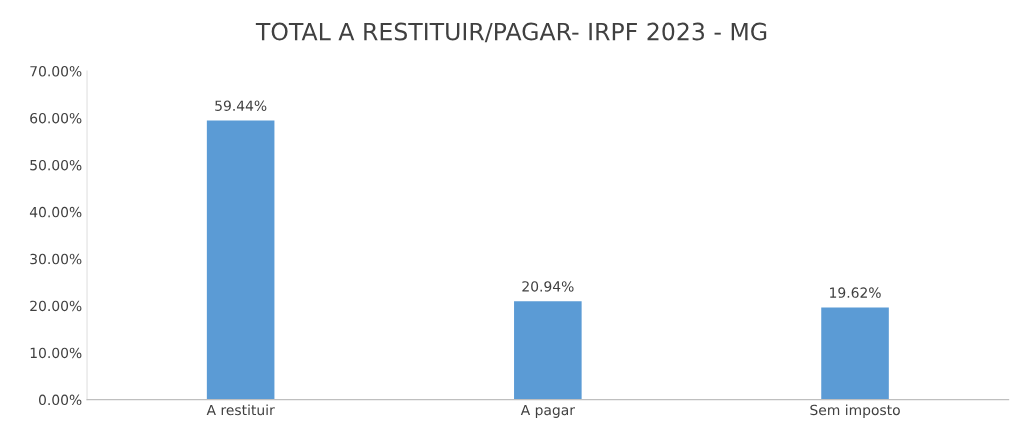 The image size is (1024, 444). Describe the element at coordinates (547, 411) in the screenshot. I see `x-tick-label: A pagar` at that location.